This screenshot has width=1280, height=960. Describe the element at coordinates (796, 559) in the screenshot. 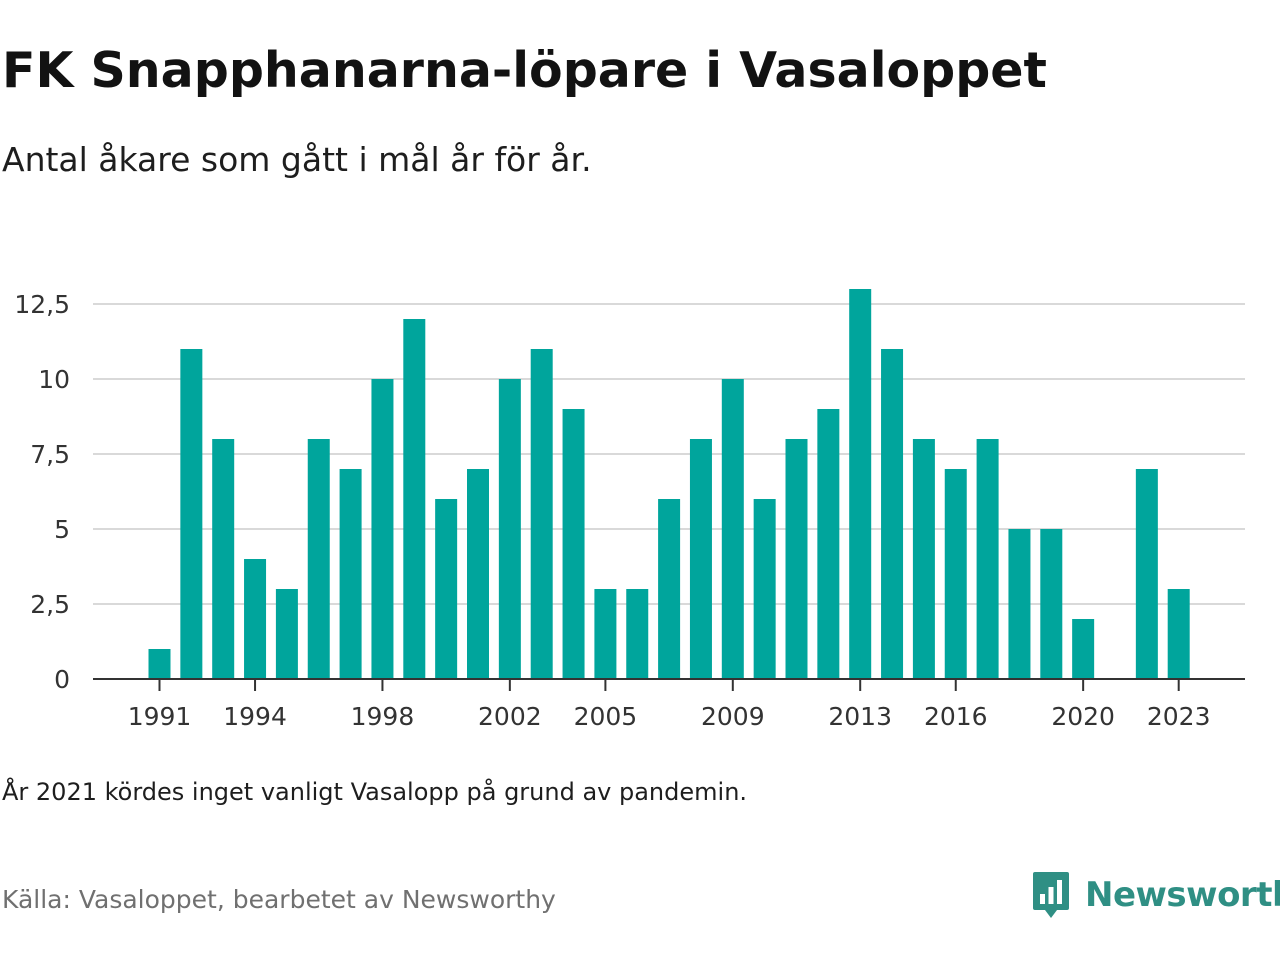

I see `bar-2011` at that location.